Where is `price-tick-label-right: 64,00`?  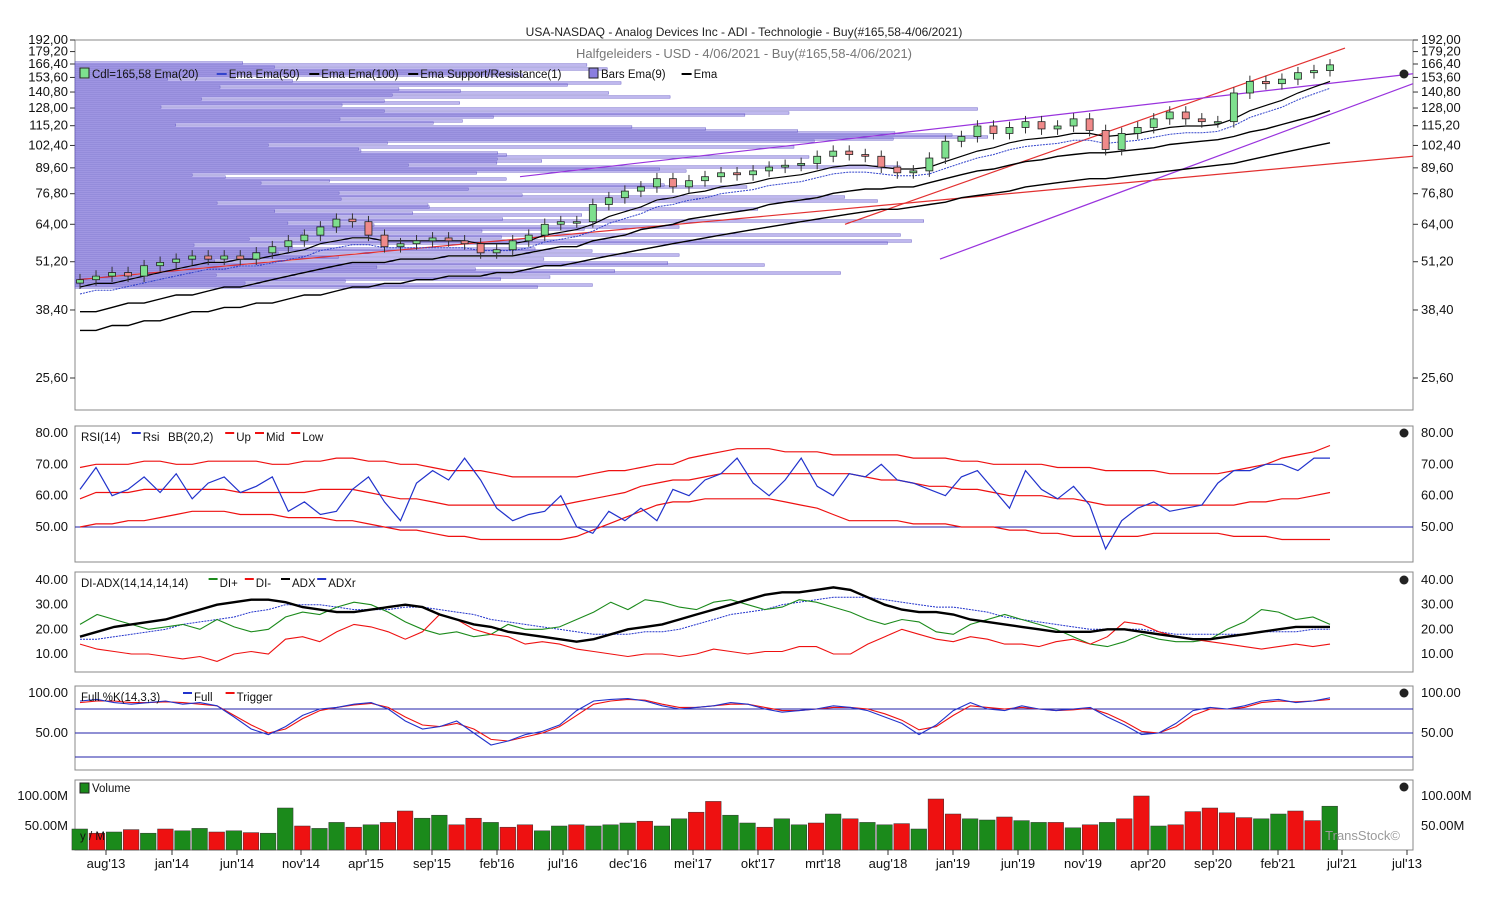
price-tick-label-right: 64,00 is located at coordinates (1437, 223).